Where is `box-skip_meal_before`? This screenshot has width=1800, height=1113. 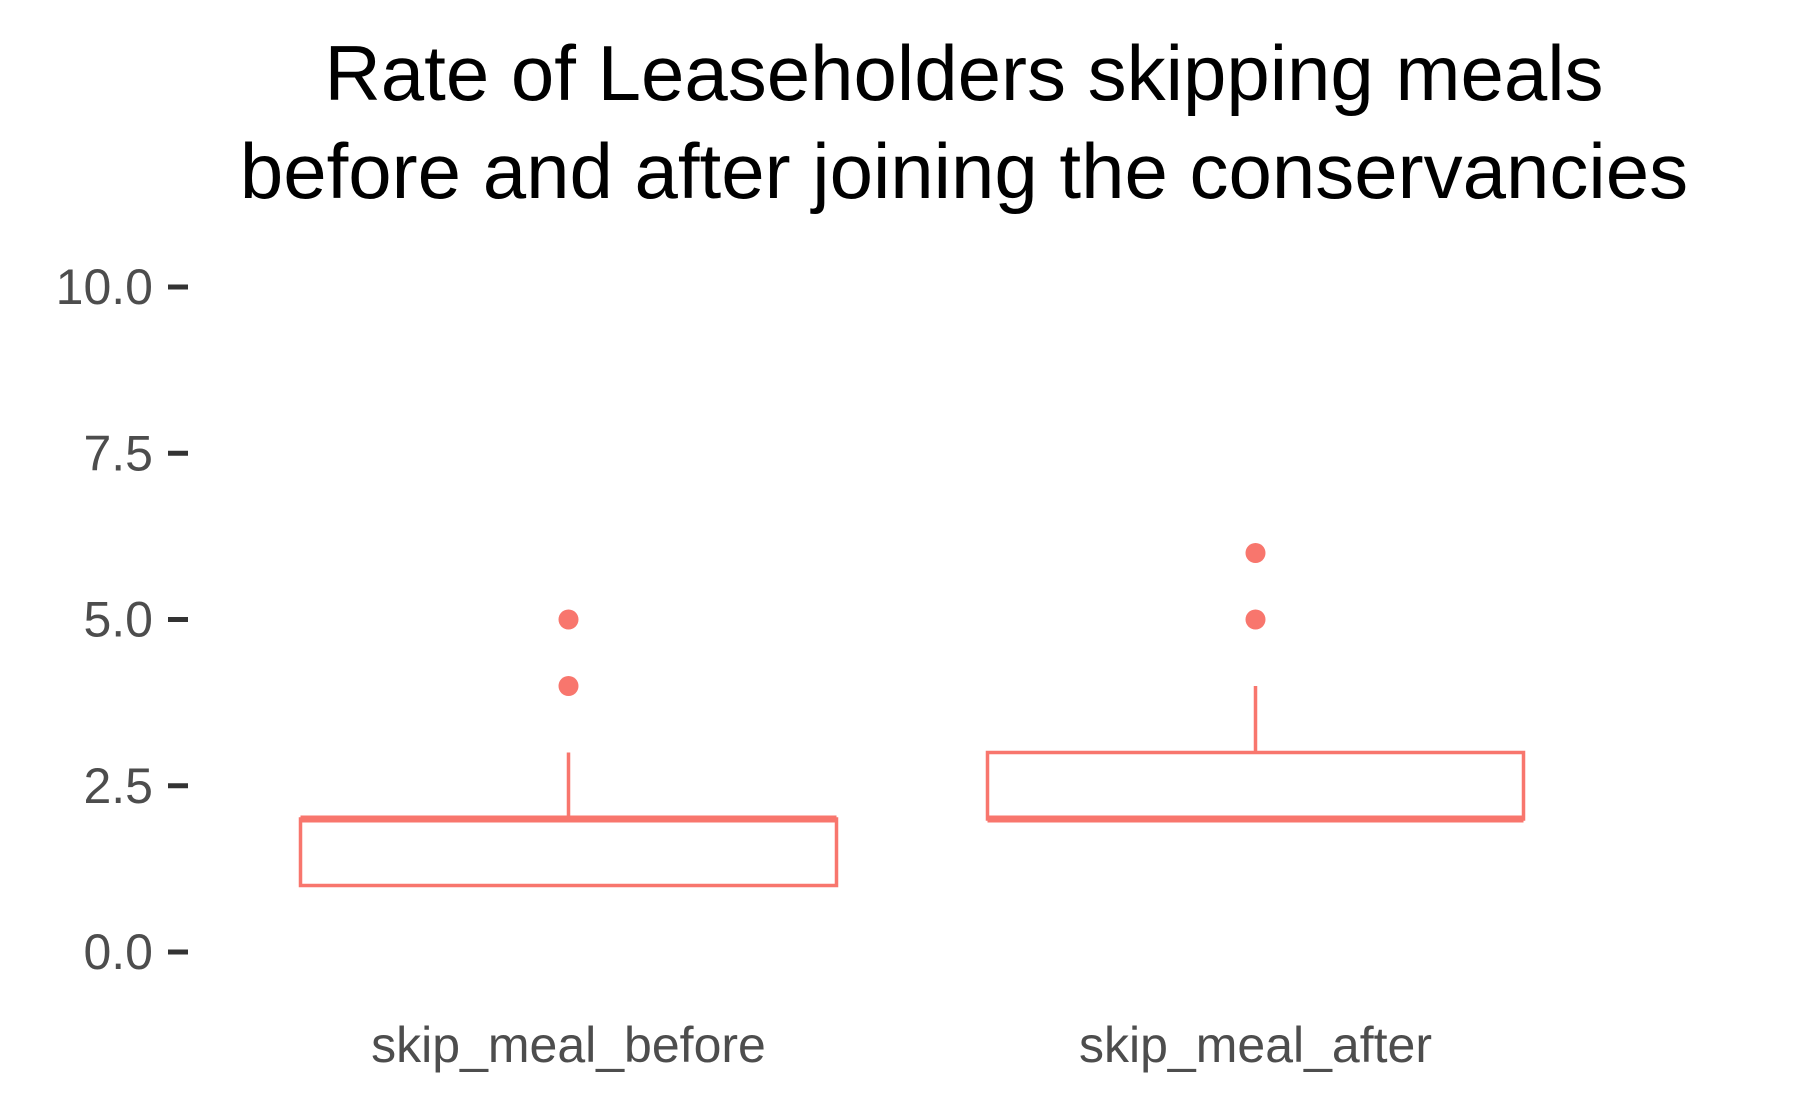 box-skip_meal_before is located at coordinates (568, 748).